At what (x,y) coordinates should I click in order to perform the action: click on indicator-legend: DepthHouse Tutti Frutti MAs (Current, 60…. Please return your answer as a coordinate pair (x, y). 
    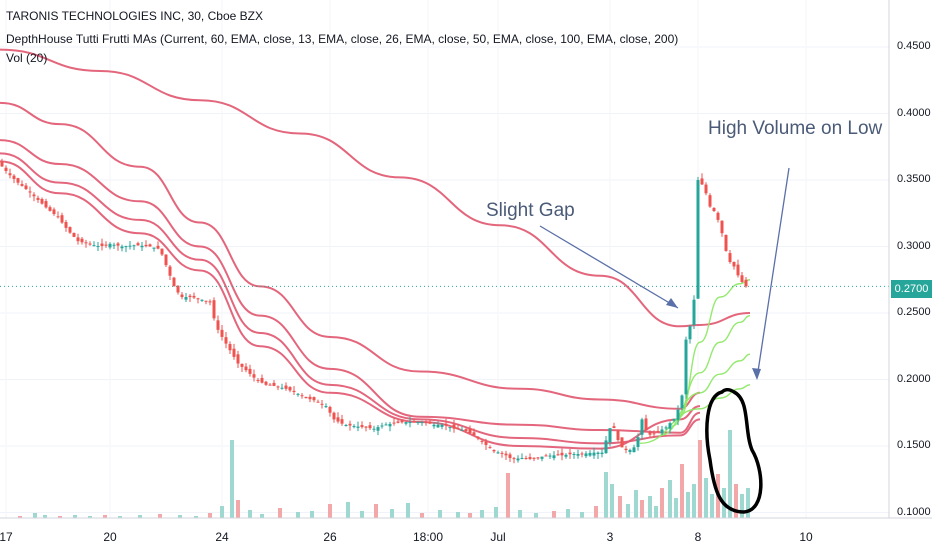
    Looking at the image, I should click on (342, 39).